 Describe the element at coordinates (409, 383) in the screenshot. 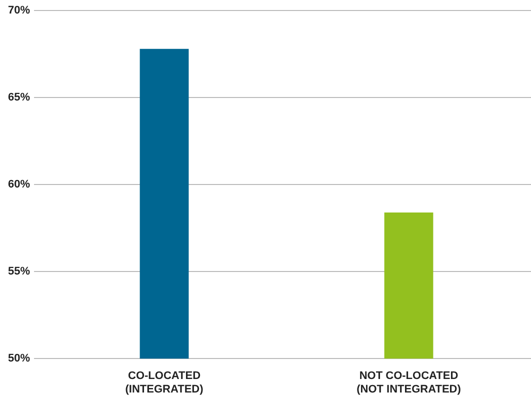

I see `x-tick-label: NOT CO-LOCATED (NOT INTEGRATED)` at that location.